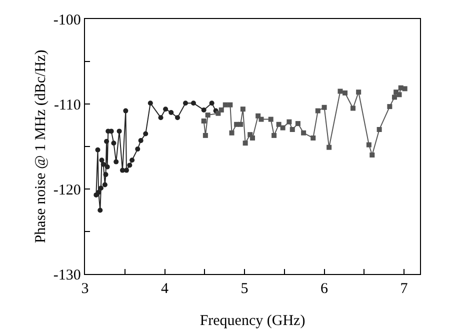 This screenshot has width=470, height=329. I want to click on x-tick-label: 4, so click(165, 289).